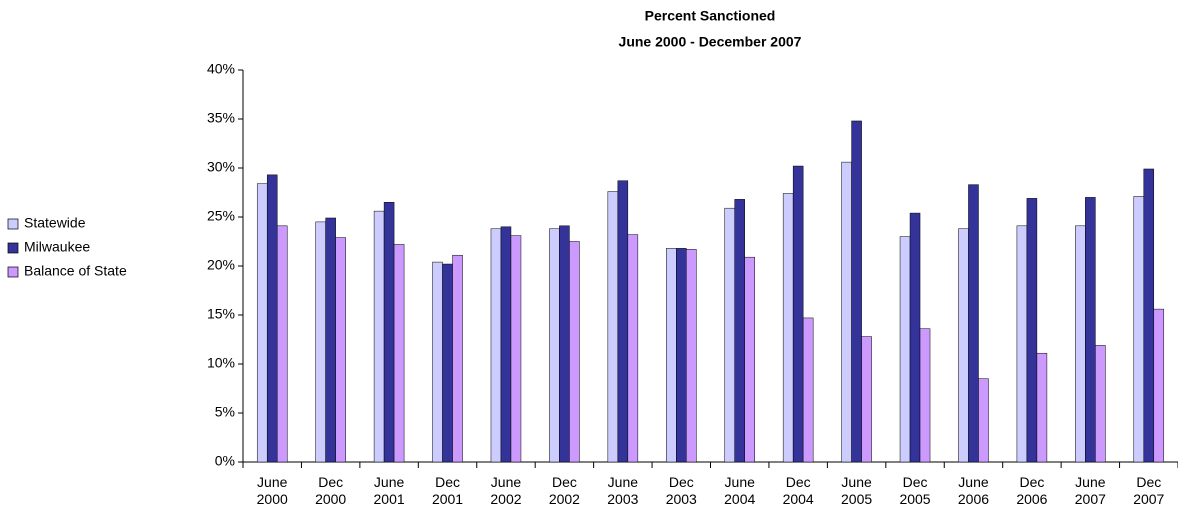  I want to click on y-tick-label: 10%, so click(221, 363).